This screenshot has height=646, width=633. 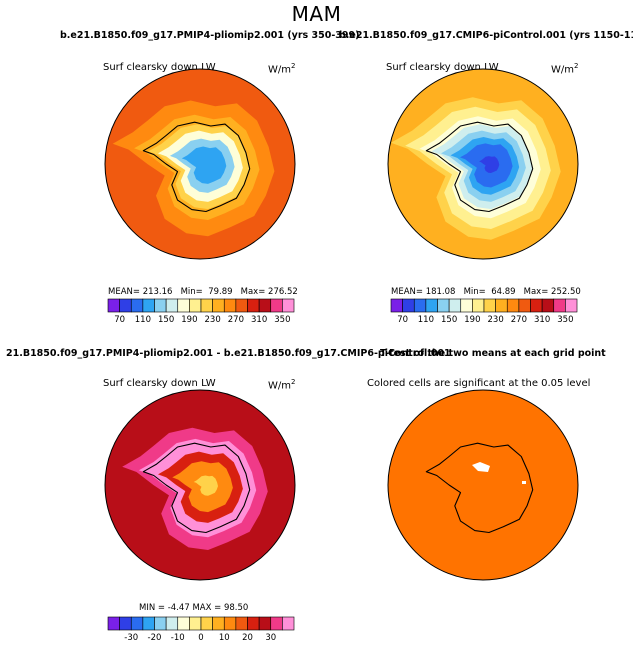 What do you see at coordinates (442, 67) in the screenshot?
I see `panel2-variable-label: Surf clearsky down LW` at bounding box center [442, 67].